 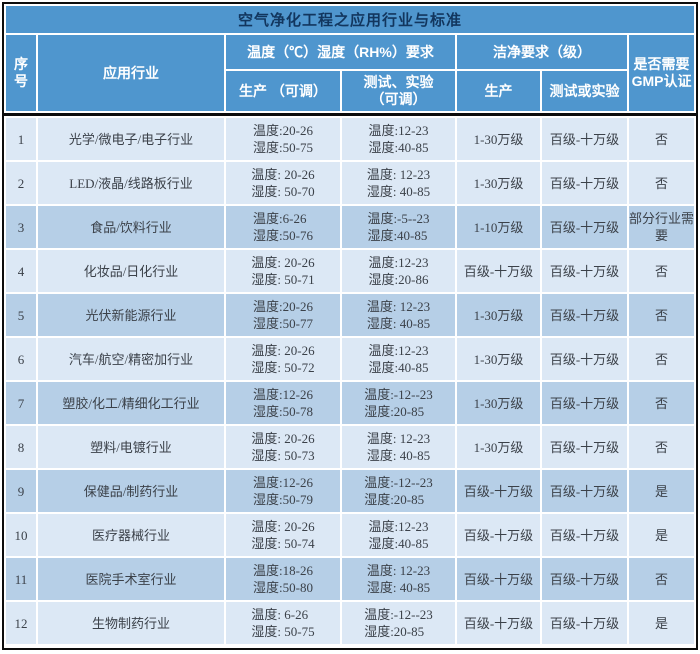 I want to click on temp-humidity-values: 温度:20-26 湿度:50-77, so click(x=283, y=315).